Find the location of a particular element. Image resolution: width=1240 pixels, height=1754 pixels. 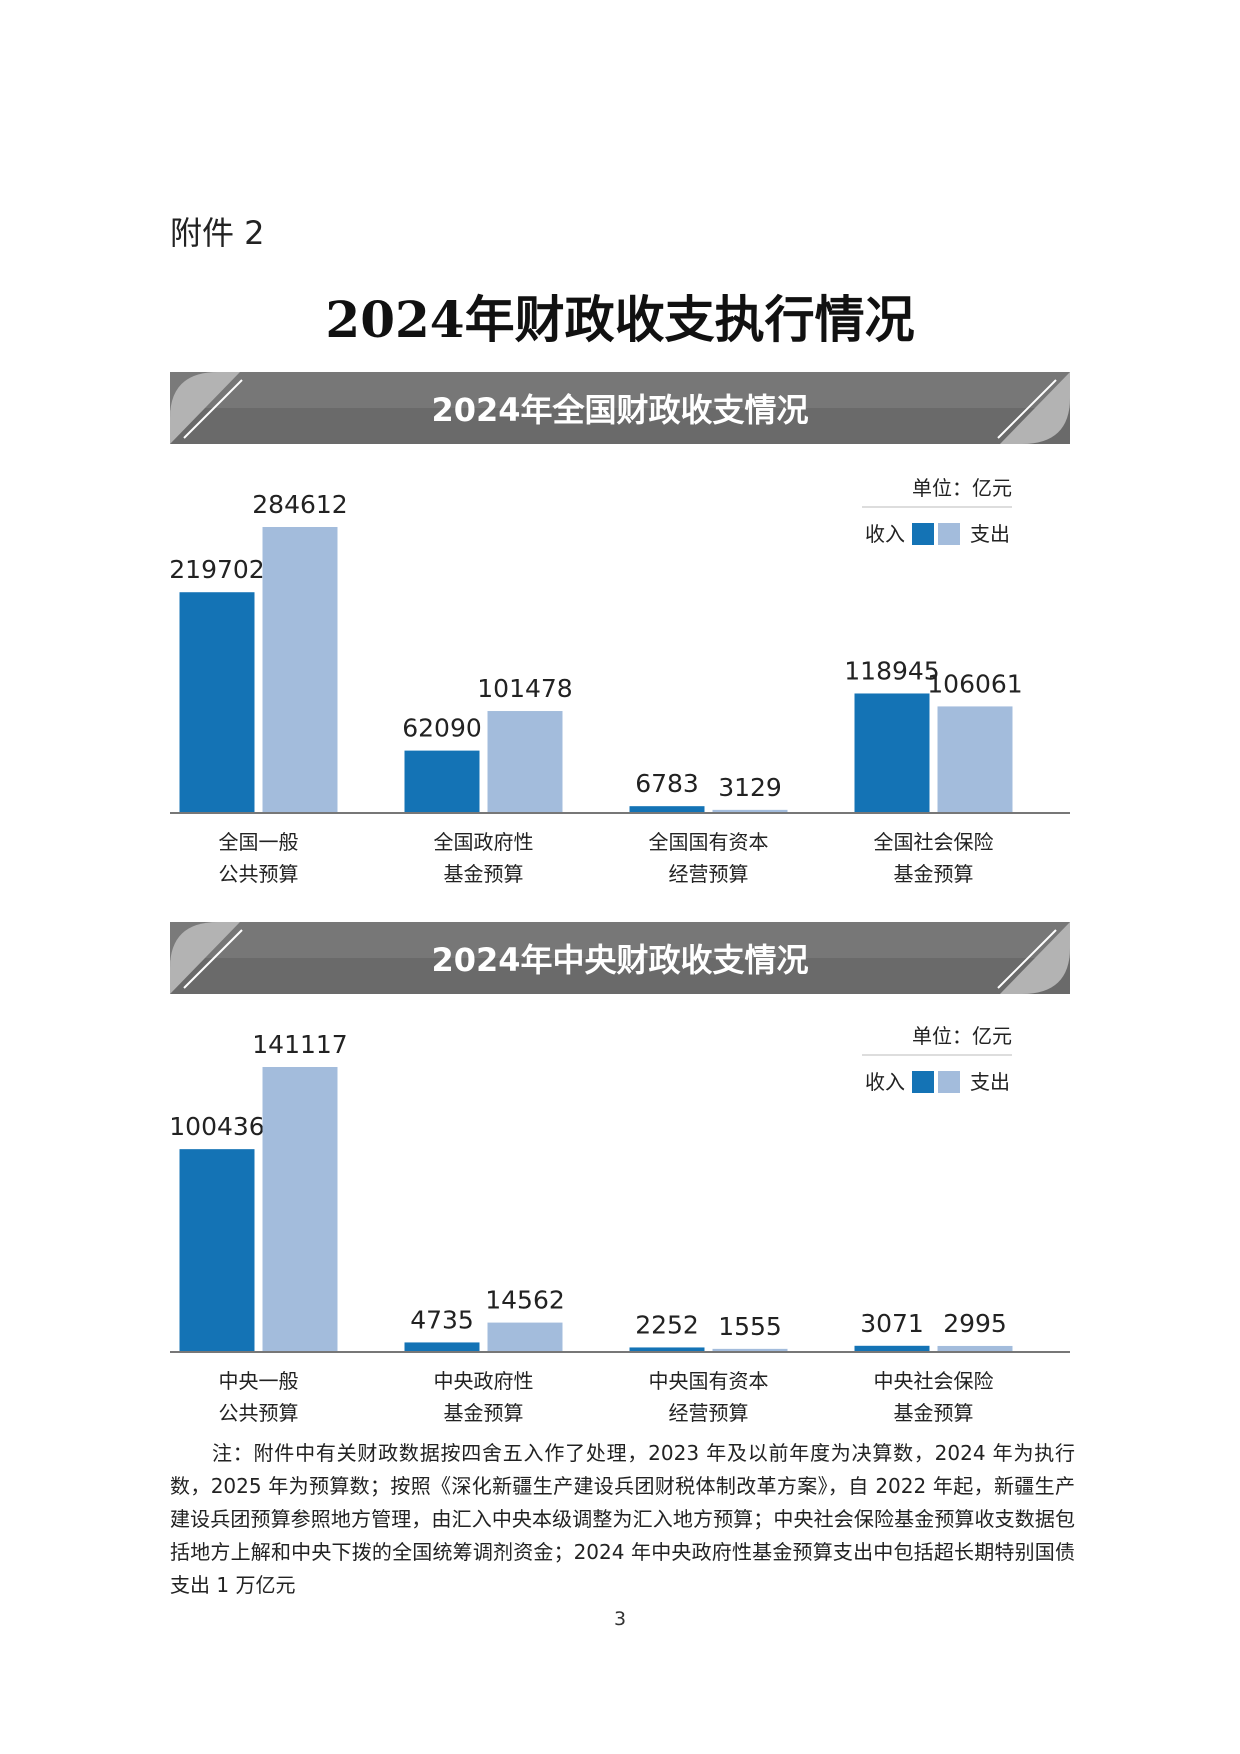

expenditure-value-label: 101478 is located at coordinates (524, 688).